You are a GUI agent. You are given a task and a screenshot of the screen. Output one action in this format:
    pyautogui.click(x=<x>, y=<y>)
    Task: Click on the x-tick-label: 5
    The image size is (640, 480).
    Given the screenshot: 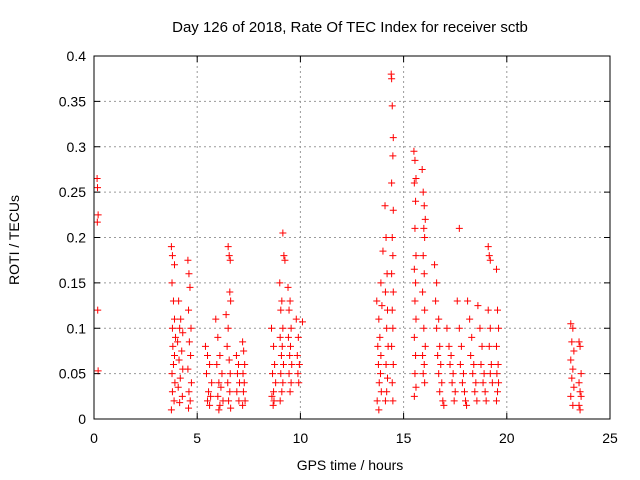 What is the action you would take?
    pyautogui.click(x=197, y=438)
    